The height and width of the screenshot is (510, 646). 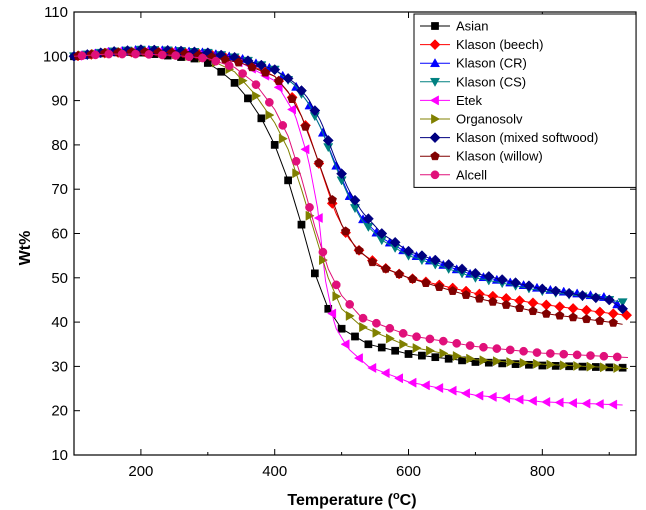 What do you see at coordinates (274, 471) in the screenshot?
I see `x-tick-label: 400` at bounding box center [274, 471].